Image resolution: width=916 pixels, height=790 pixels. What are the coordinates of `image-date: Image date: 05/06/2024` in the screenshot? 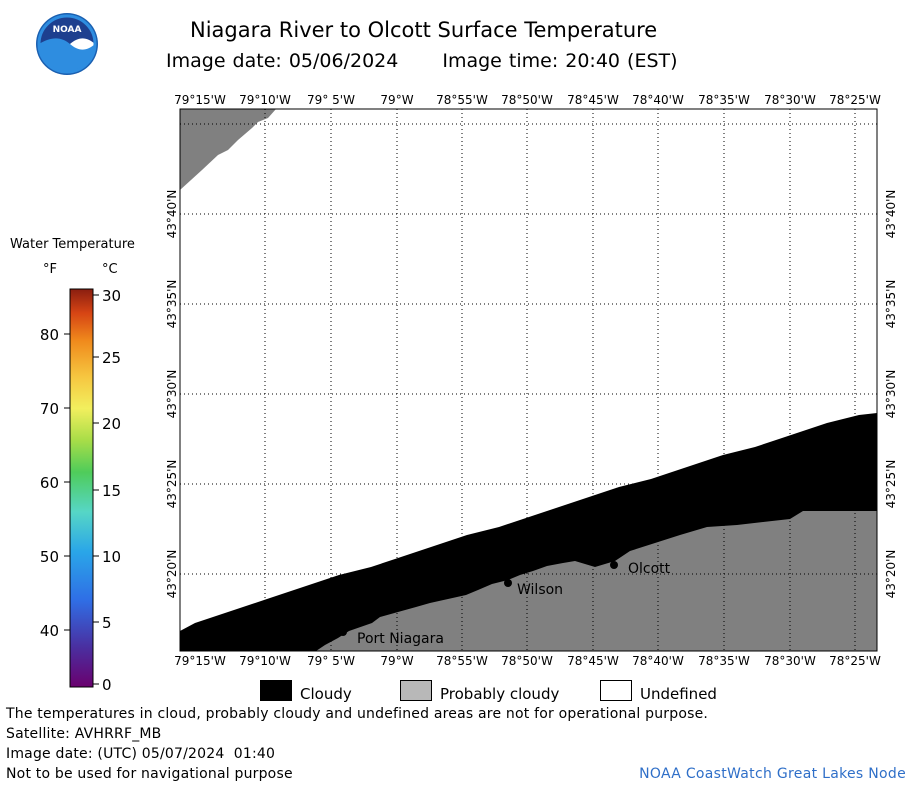 It's located at (282, 61).